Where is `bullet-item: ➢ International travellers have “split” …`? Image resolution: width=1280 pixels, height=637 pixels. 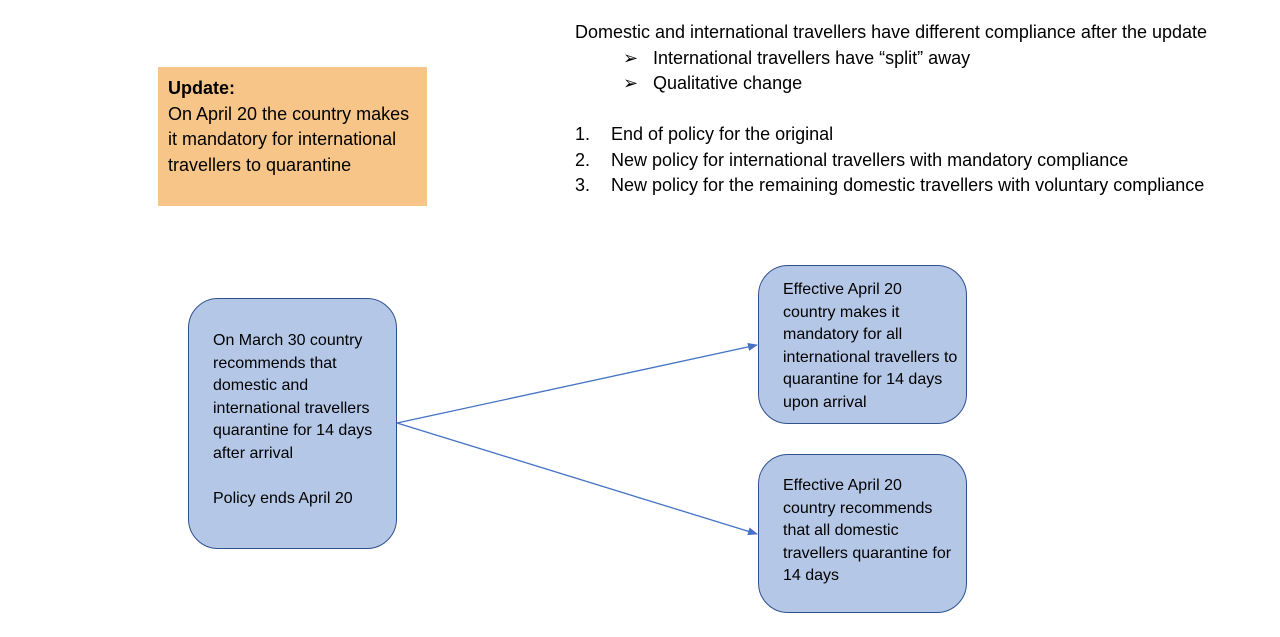
bullet-item: ➢ International travellers have “split” … is located at coordinates (919, 59).